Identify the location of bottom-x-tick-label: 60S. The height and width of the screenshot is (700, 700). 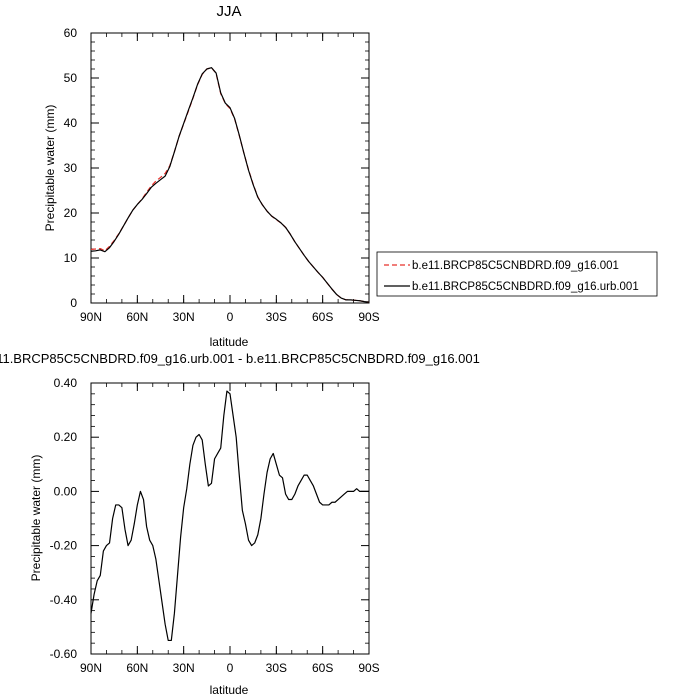
(322, 668).